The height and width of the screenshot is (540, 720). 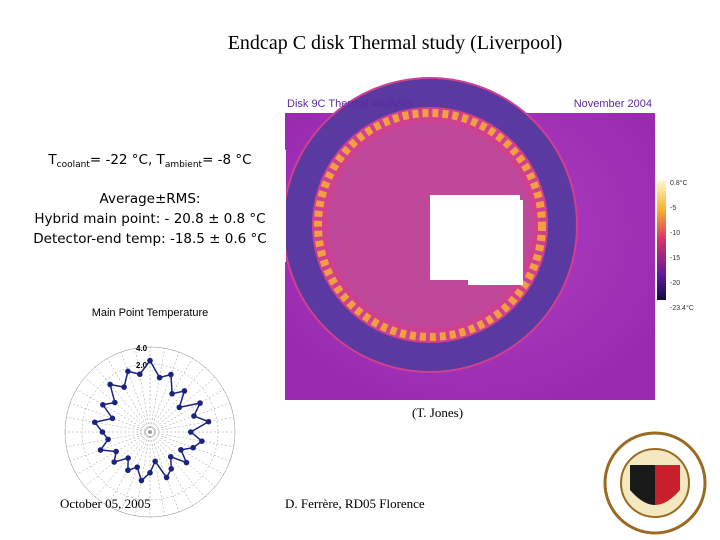 What do you see at coordinates (227, 160) in the screenshot?
I see `text: = -8 °C` at bounding box center [227, 160].